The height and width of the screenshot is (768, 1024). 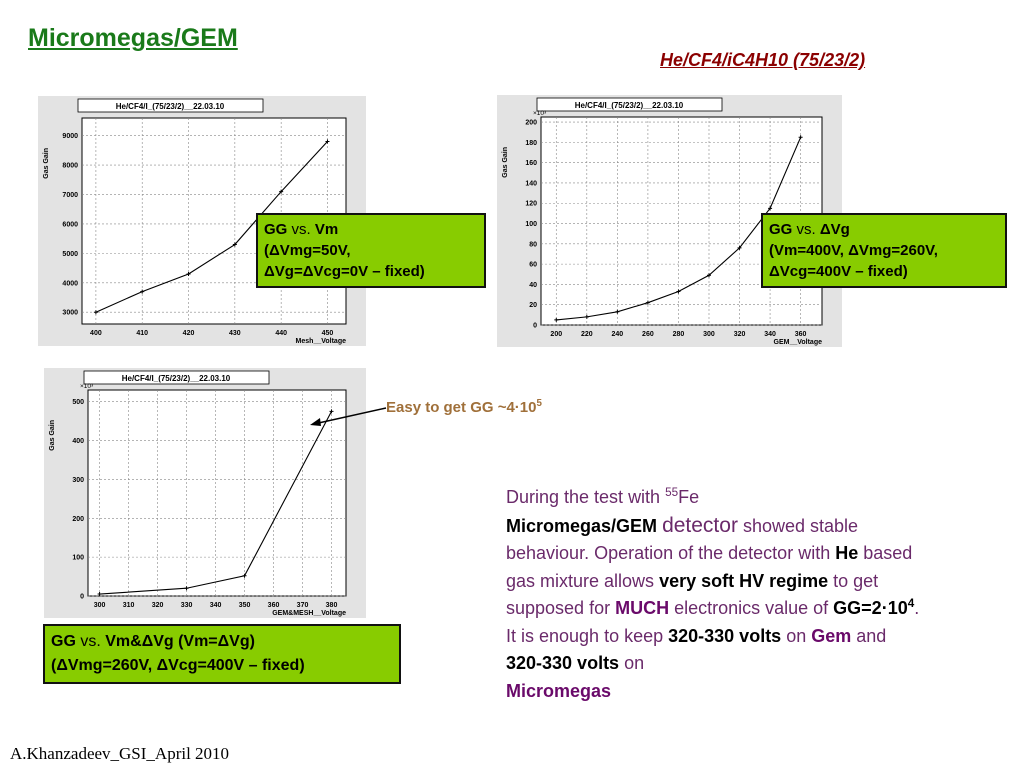 I want to click on x-axis-label: Mesh__Voltage, so click(x=321, y=341).